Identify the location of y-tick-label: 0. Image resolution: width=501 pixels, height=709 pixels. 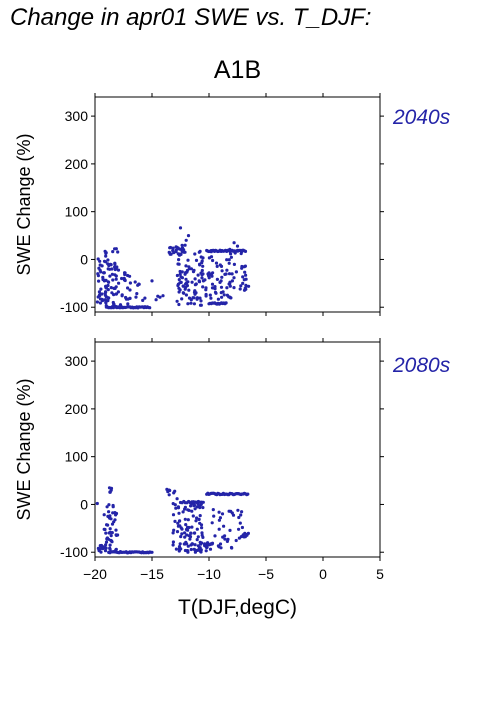
(84, 504).